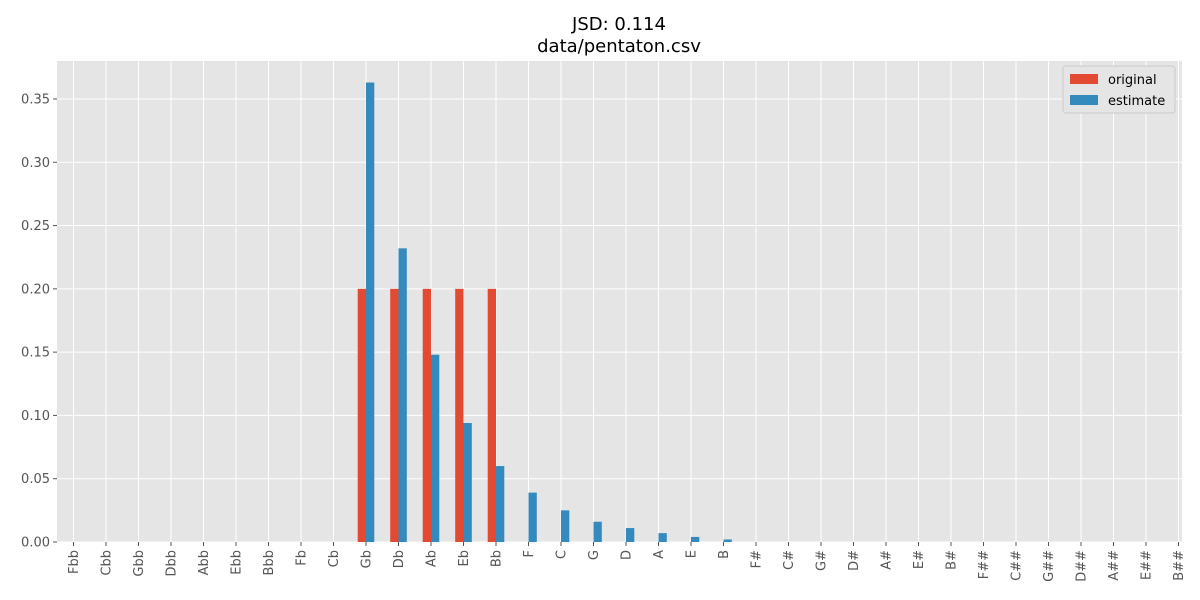 The image size is (1200, 600). I want to click on bar-original-Eb, so click(459, 415).